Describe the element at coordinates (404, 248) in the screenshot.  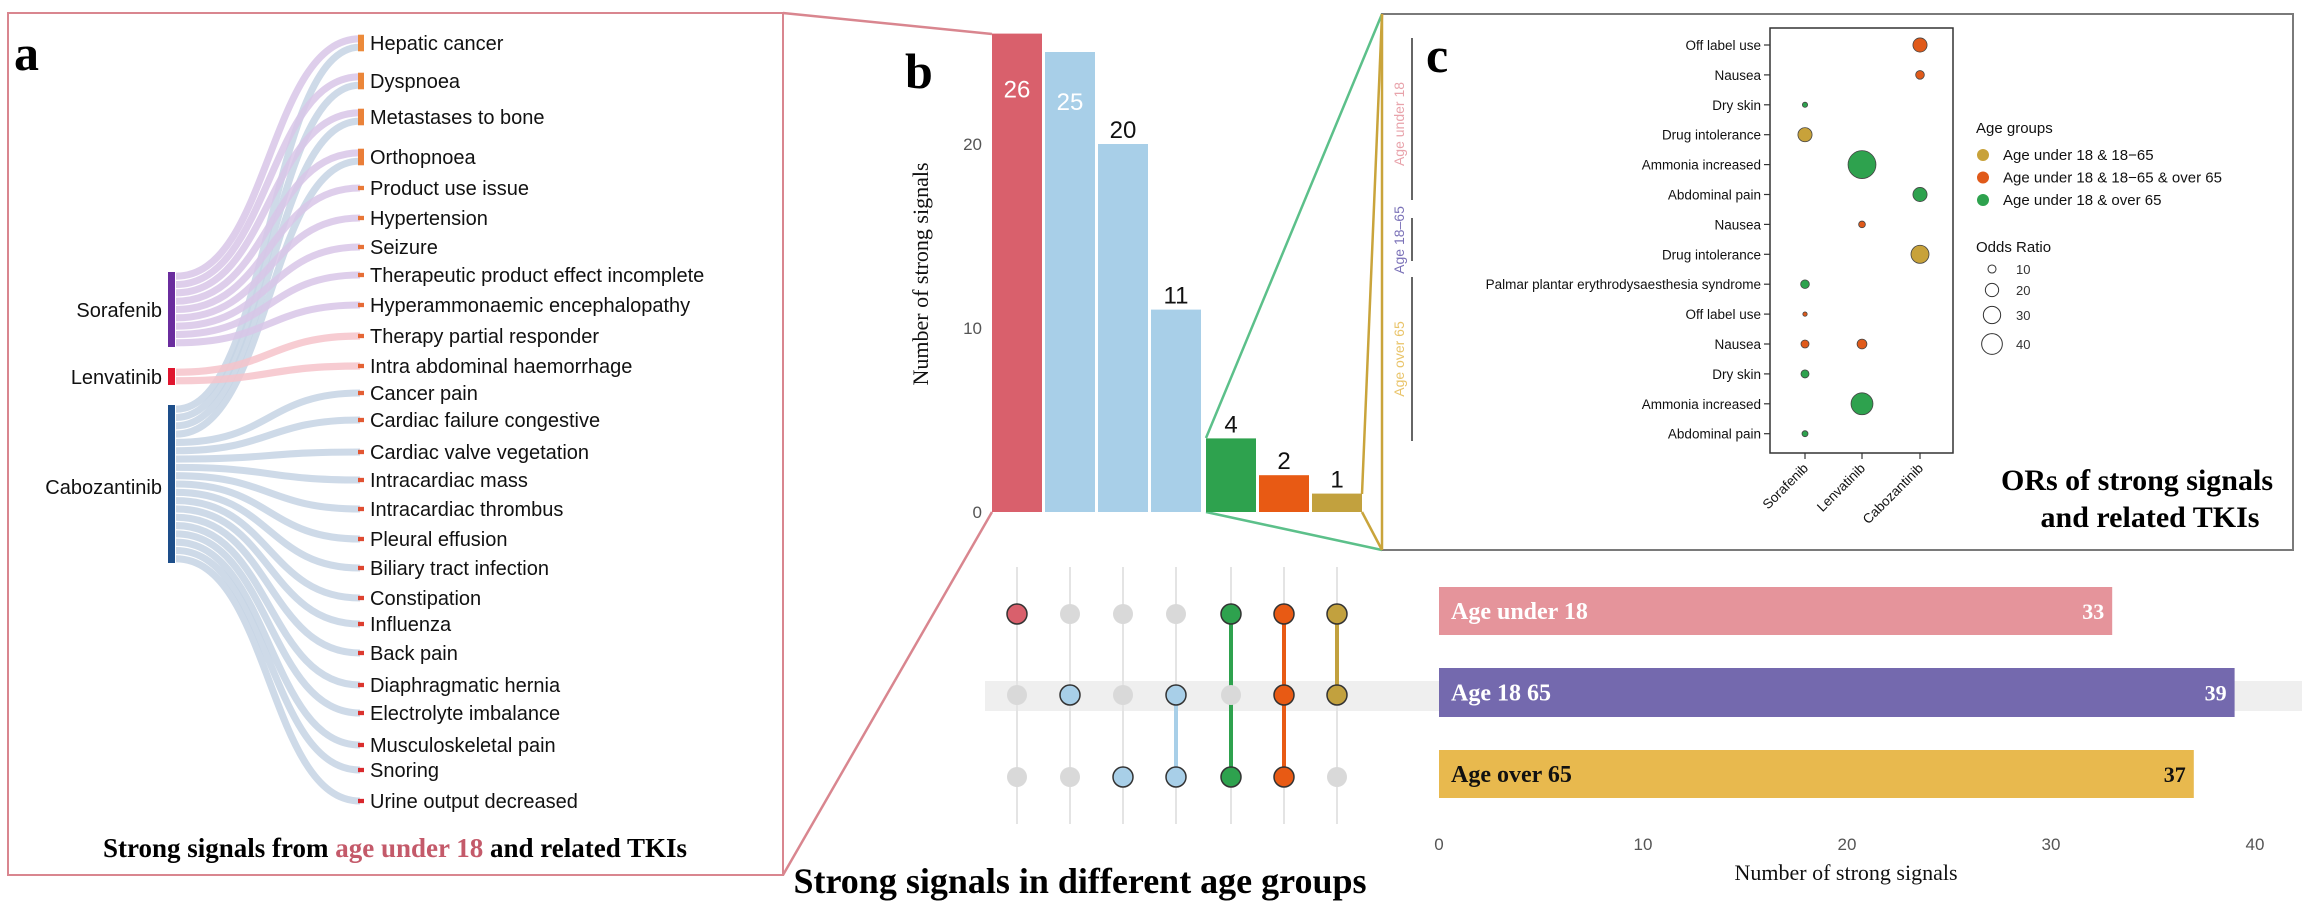
I see `sankey-target-label: Seizure` at that location.